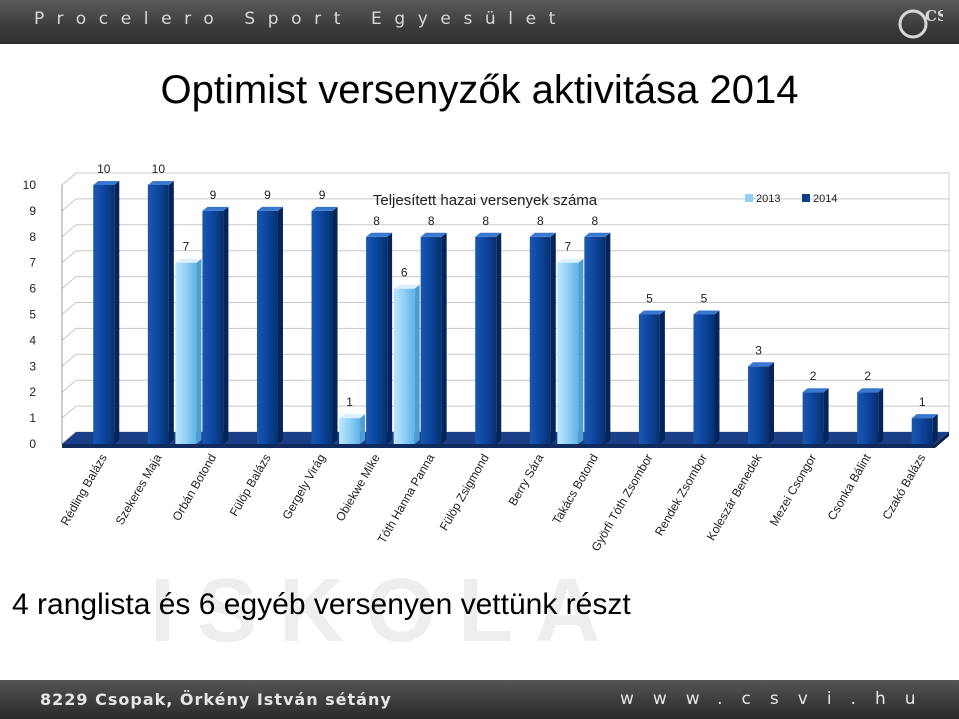  What do you see at coordinates (574, 489) in the screenshot?
I see `category-label: Takács Botond` at bounding box center [574, 489].